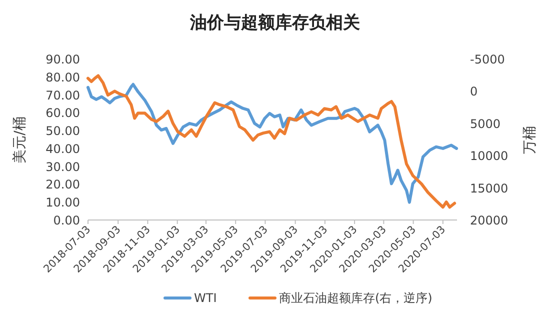  What do you see at coordinates (530, 140) in the screenshot?
I see `y2-axis-title: 万桶` at bounding box center [530, 140].